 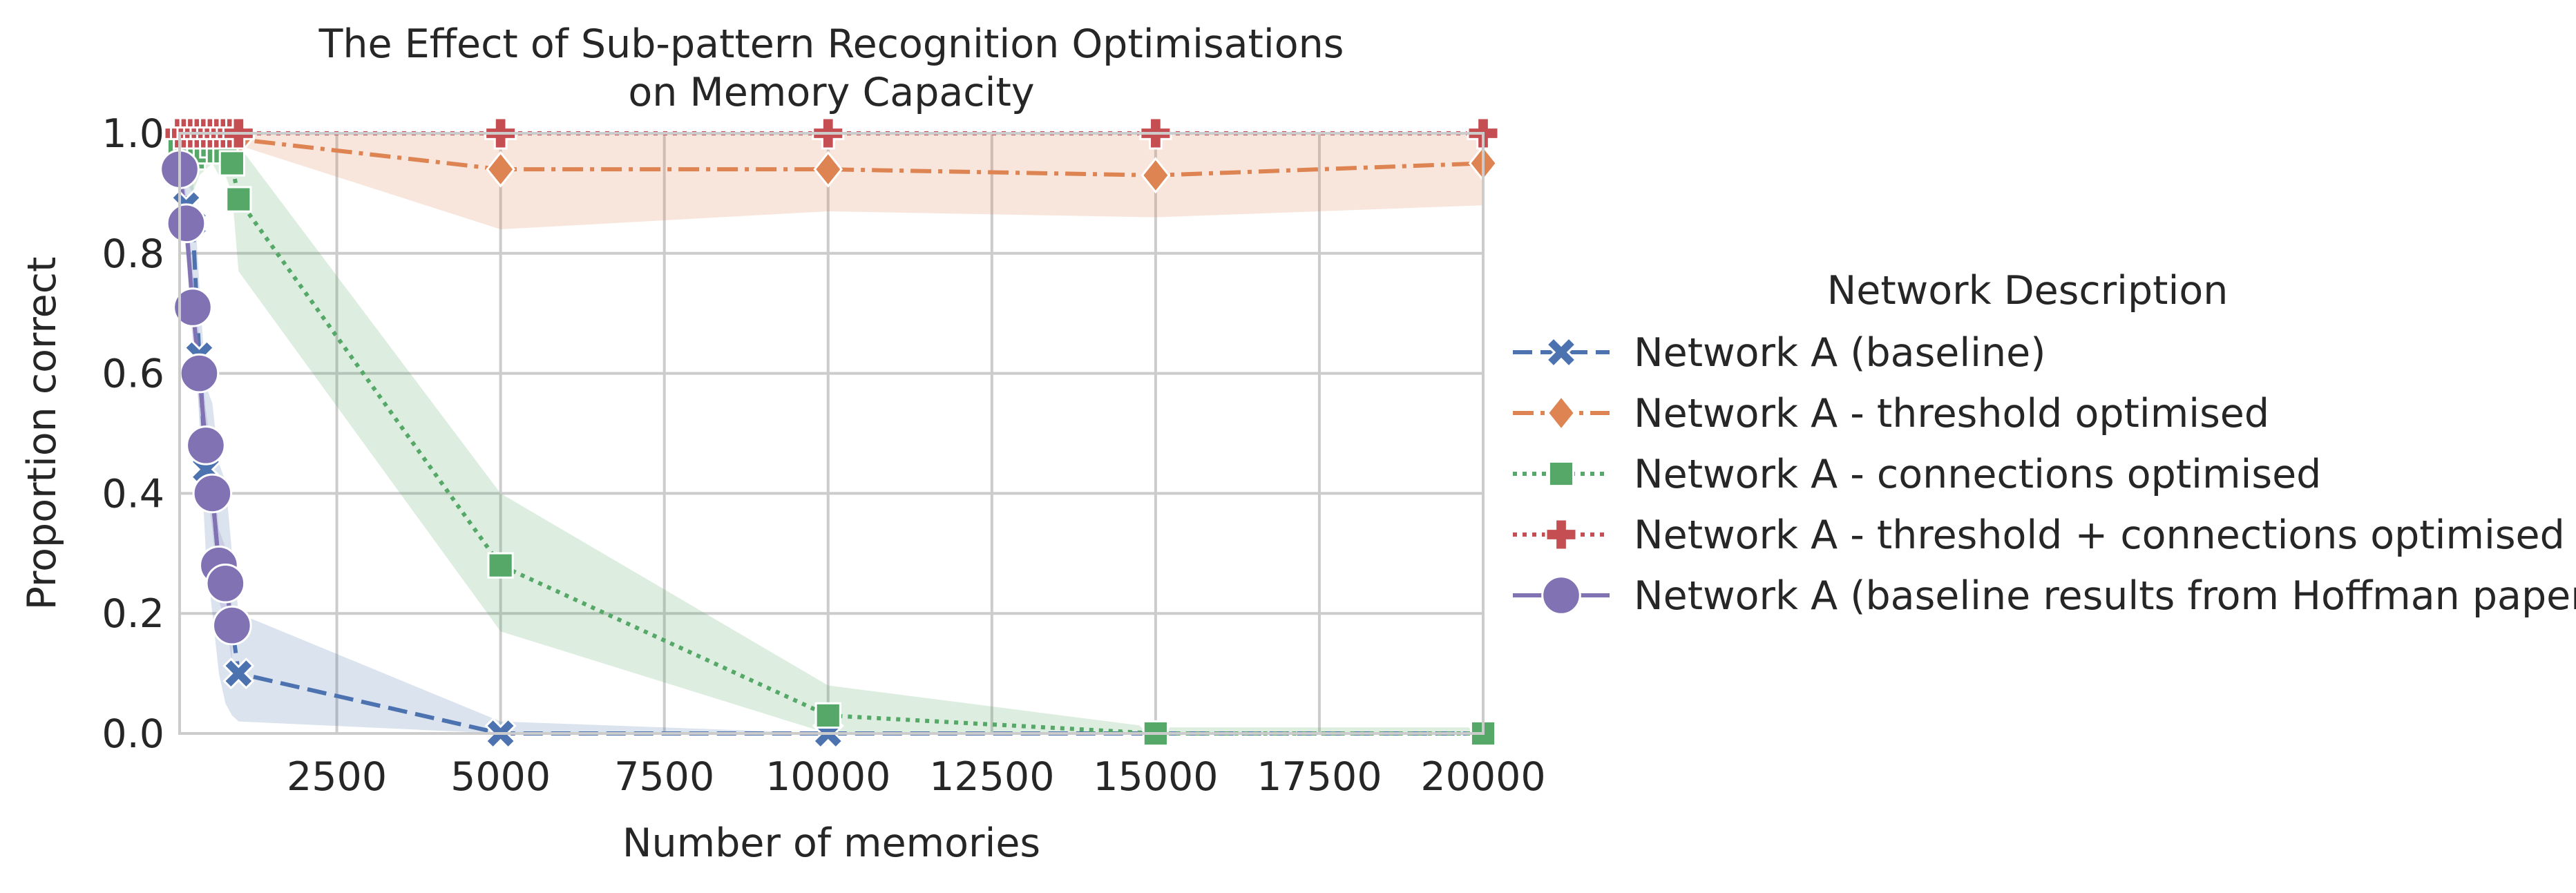 I want to click on chart-title-line: on Memory Capacity, so click(x=831, y=93).